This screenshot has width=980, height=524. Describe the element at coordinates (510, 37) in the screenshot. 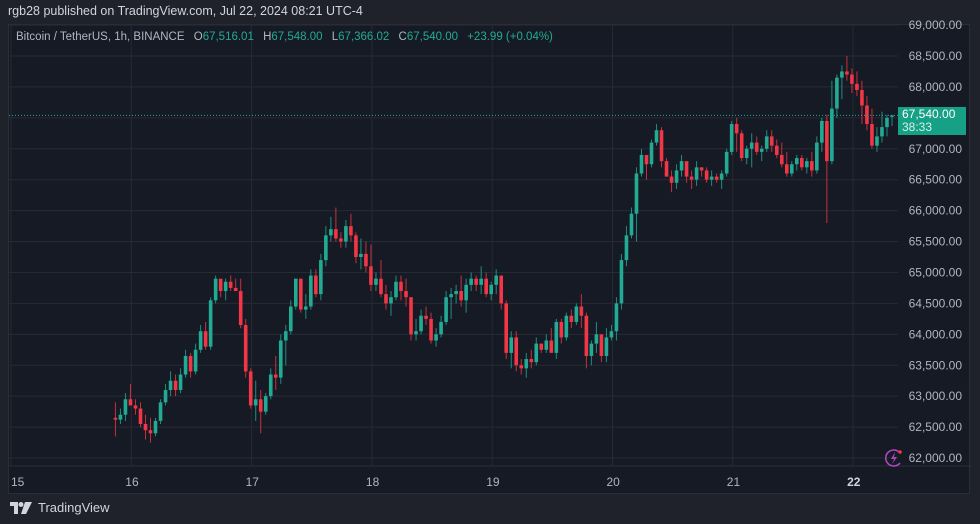

I see `change-value: +23.99 (+0.04%)` at that location.